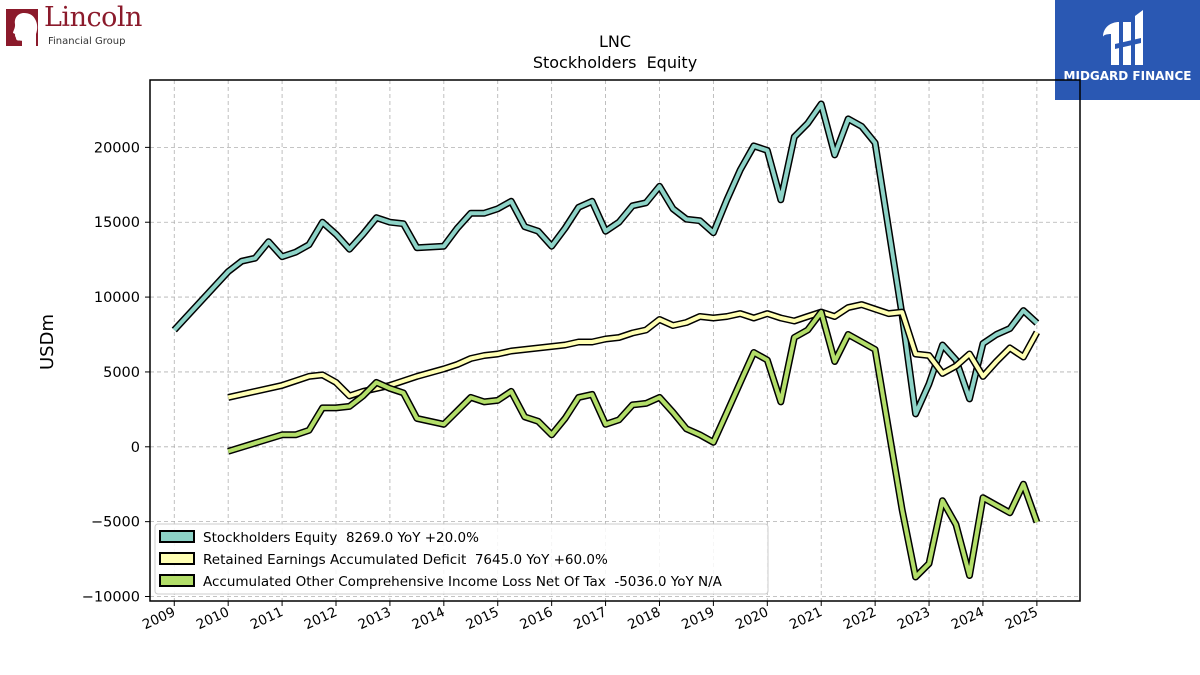 The width and height of the screenshot is (1200, 675). I want to click on x-tick-label: 2009, so click(159, 618).